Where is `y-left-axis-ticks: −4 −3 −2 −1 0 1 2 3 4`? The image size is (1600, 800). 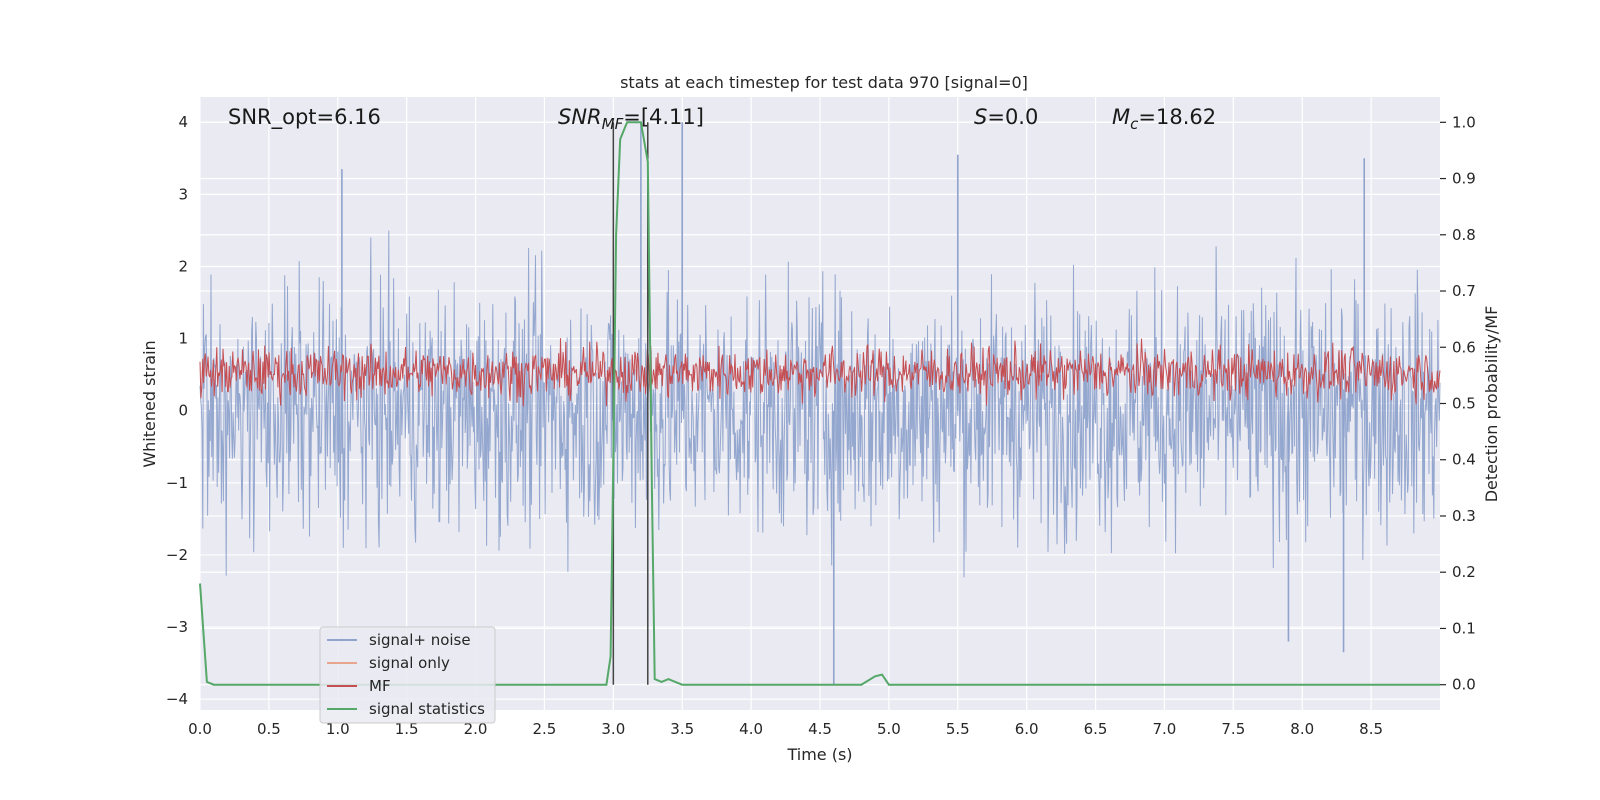
y-left-axis-ticks: −4 −3 −2 −1 0 1 2 3 4 is located at coordinates (177, 410).